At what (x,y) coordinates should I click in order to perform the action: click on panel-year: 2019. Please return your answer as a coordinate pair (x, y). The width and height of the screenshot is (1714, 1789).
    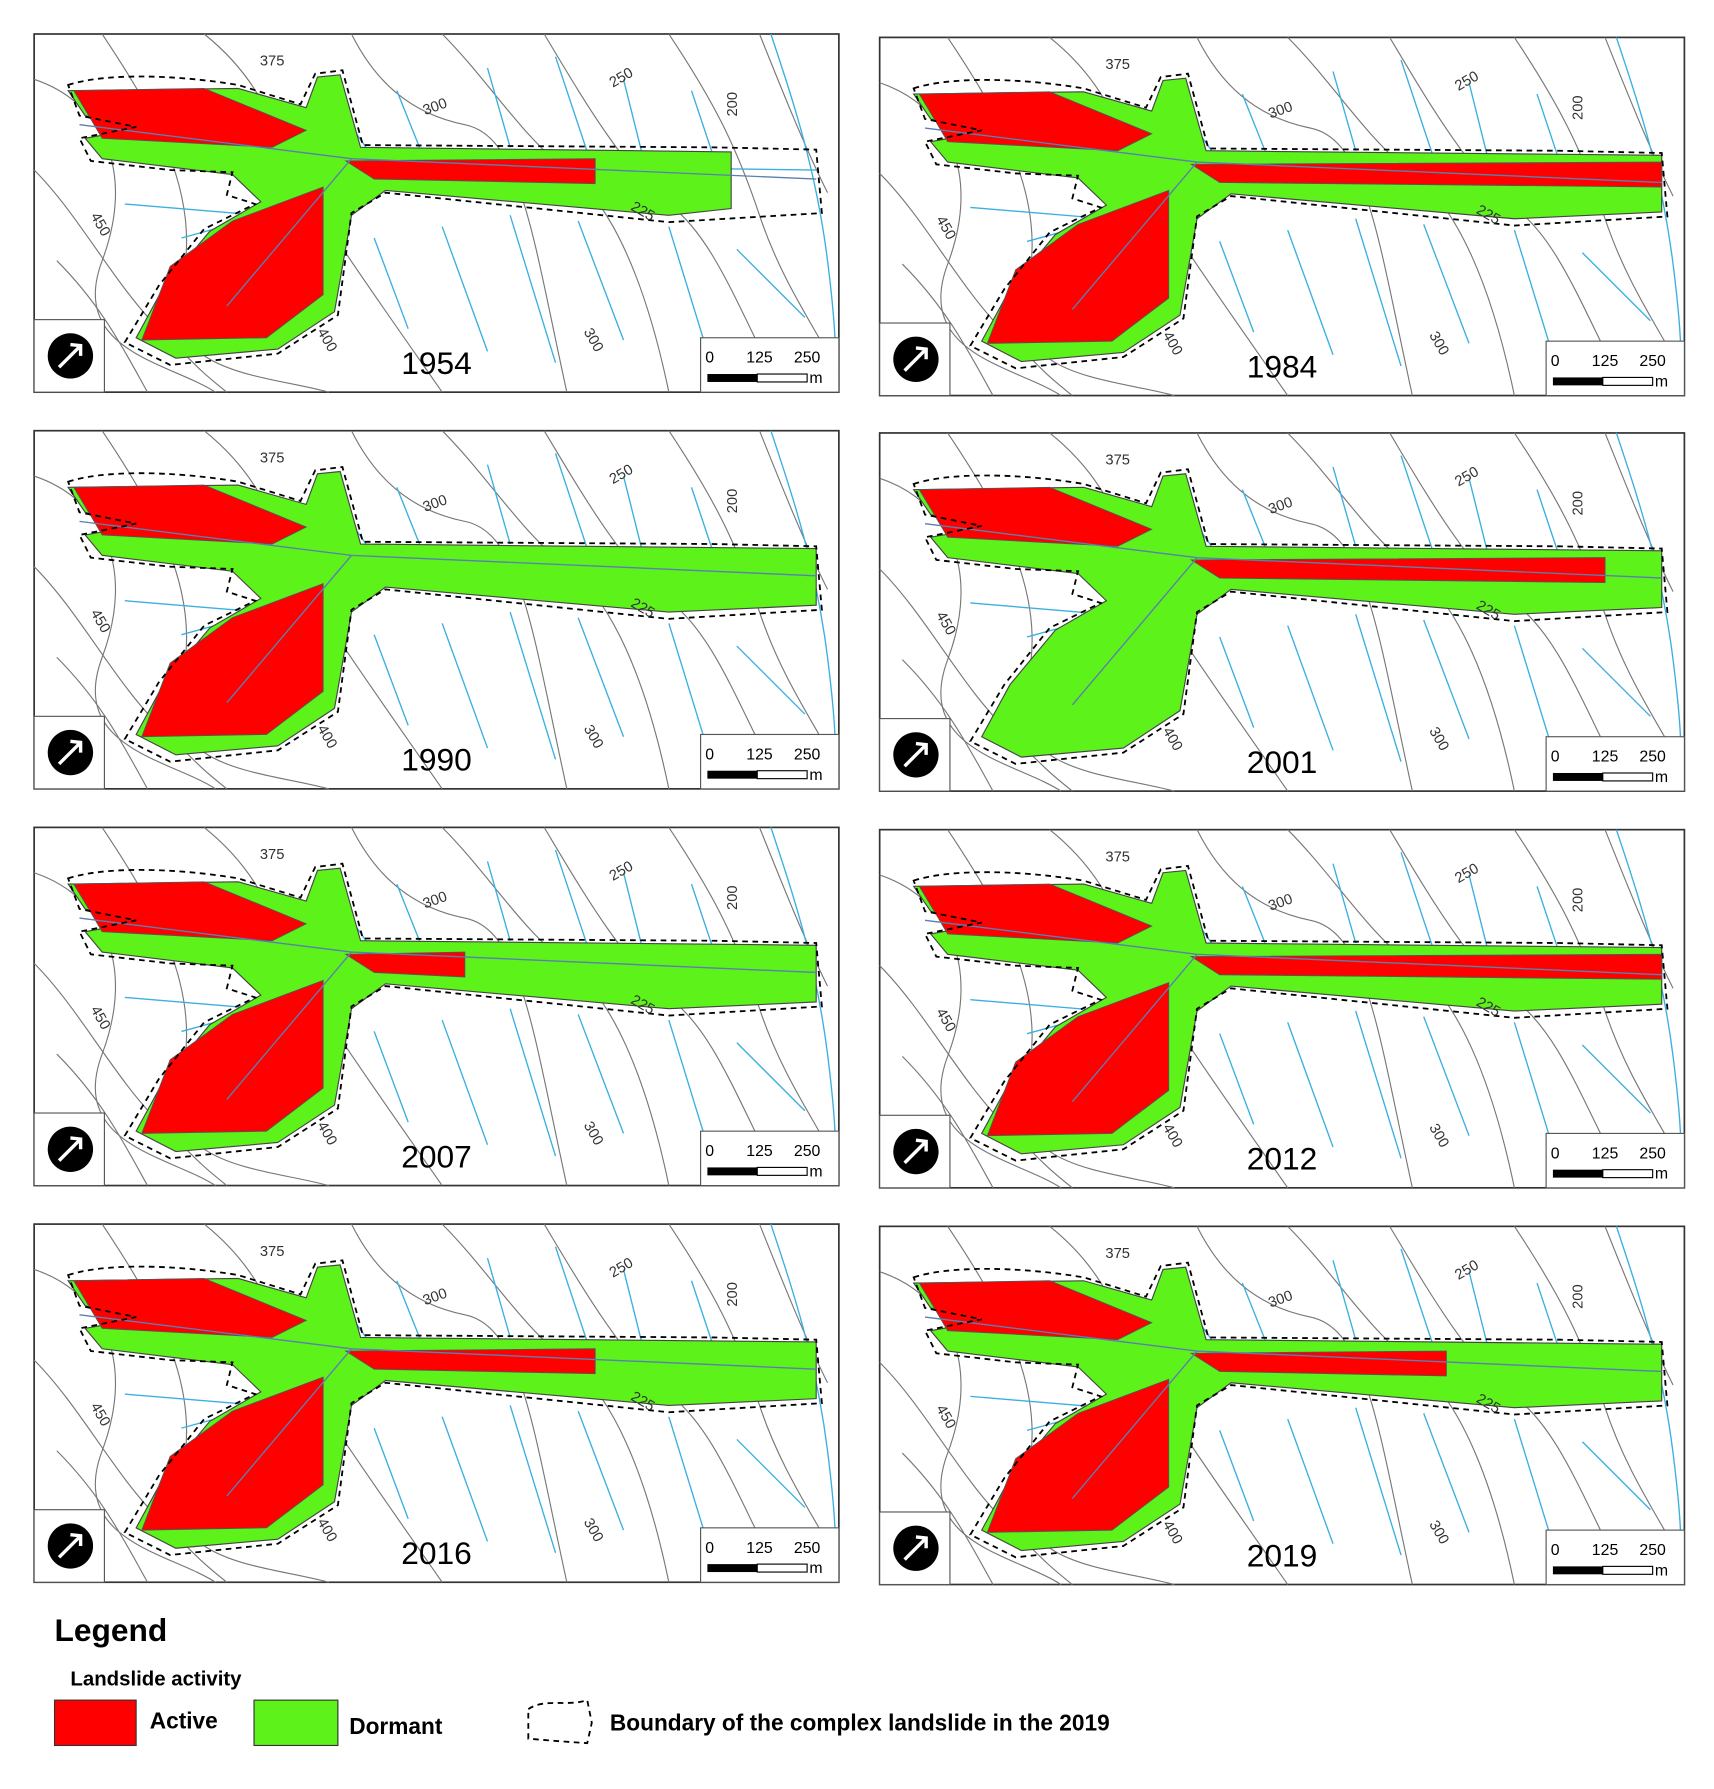
    Looking at the image, I should click on (1282, 1555).